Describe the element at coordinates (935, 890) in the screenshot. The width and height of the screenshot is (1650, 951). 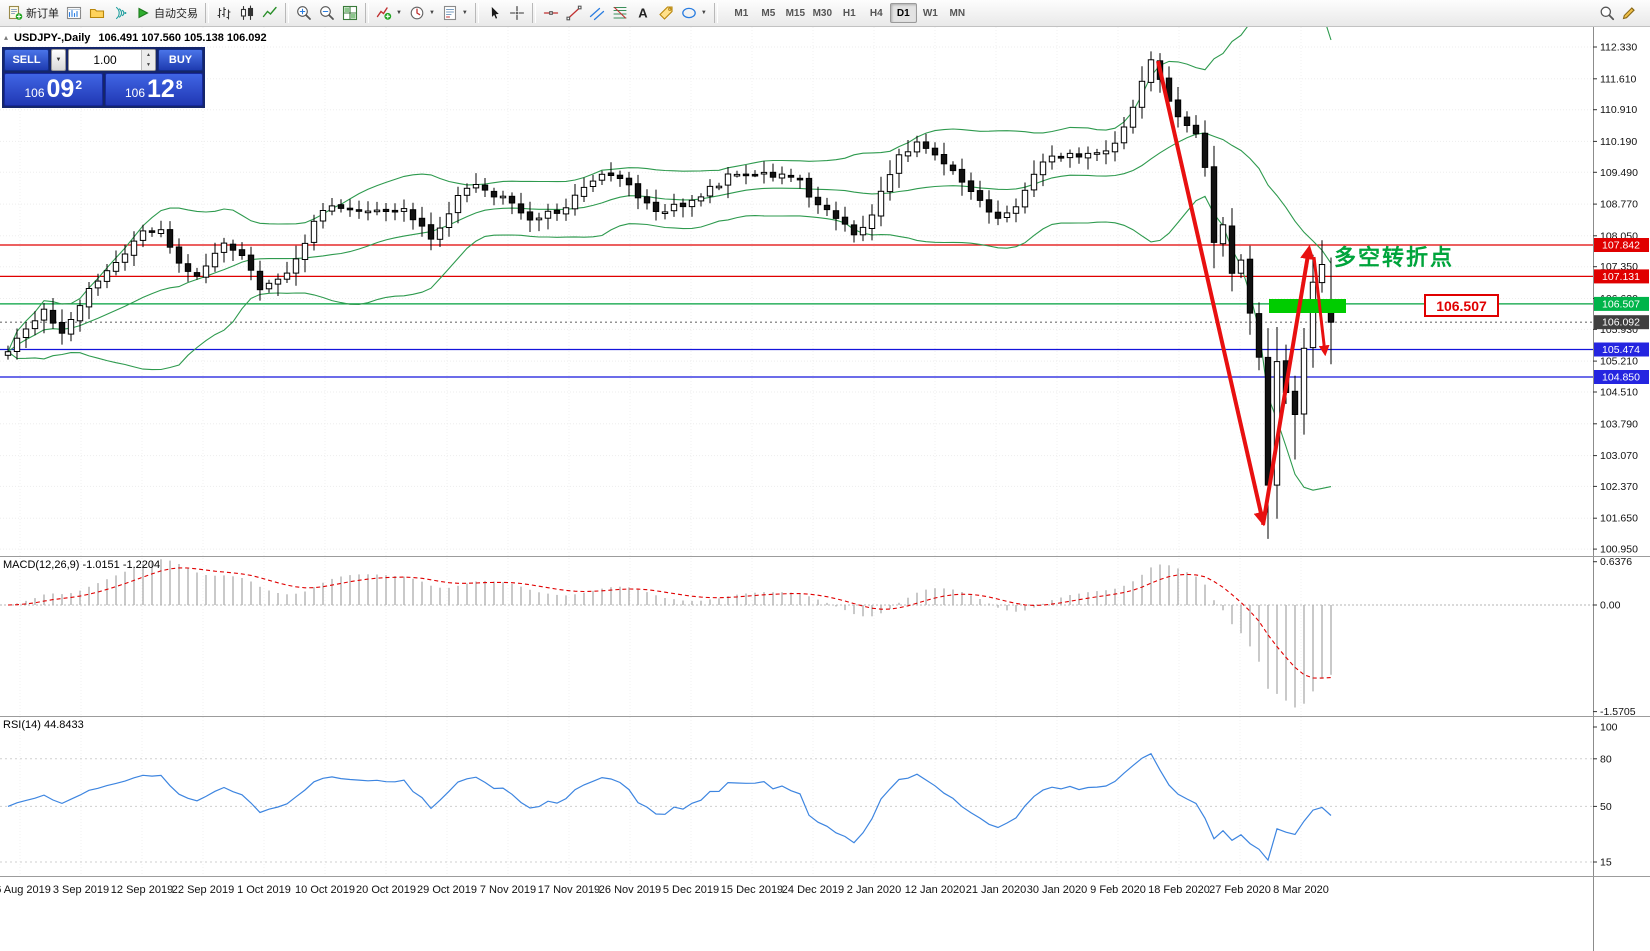
I see `date-label: 12 Jan 2020` at that location.